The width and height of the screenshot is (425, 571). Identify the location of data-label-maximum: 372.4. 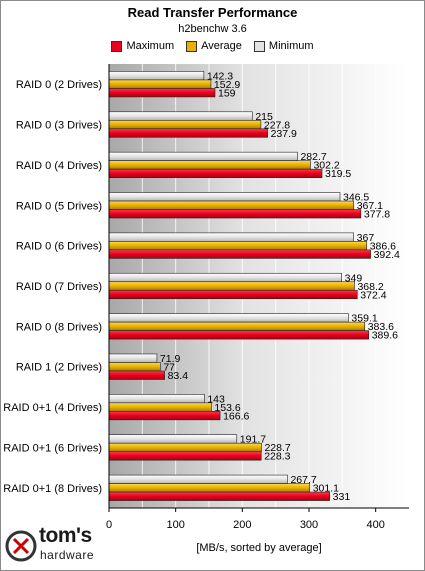
(373, 295).